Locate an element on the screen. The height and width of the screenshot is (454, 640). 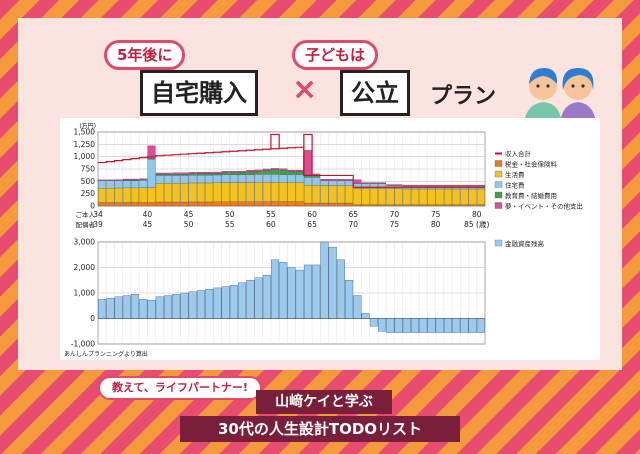
top-y-tick-label: 0 is located at coordinates (92, 206).